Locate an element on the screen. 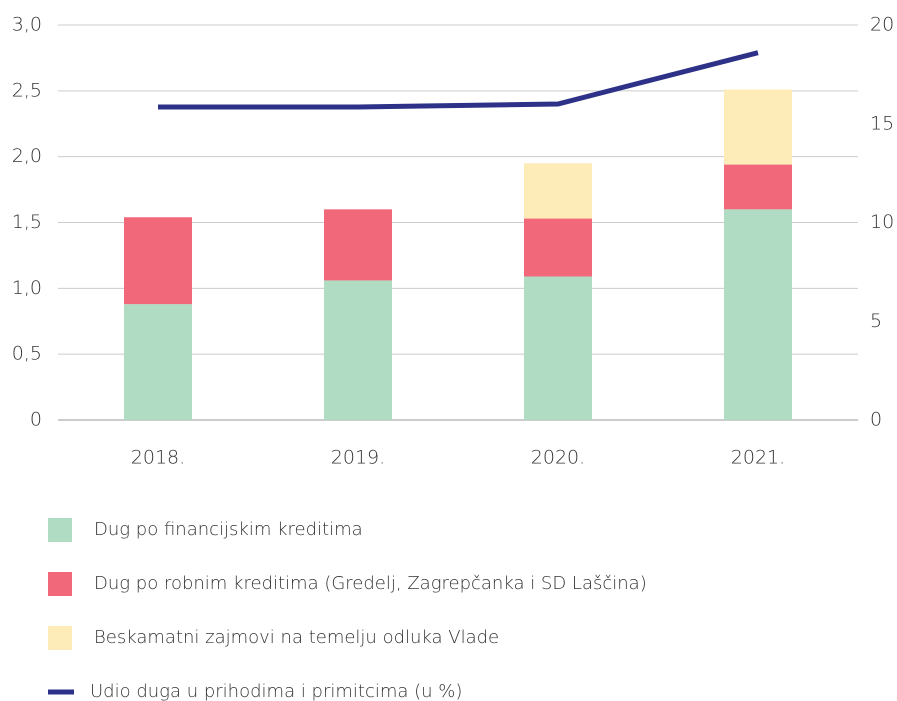 Image resolution: width=897 pixels, height=701 pixels. line-series is located at coordinates (458, 80).